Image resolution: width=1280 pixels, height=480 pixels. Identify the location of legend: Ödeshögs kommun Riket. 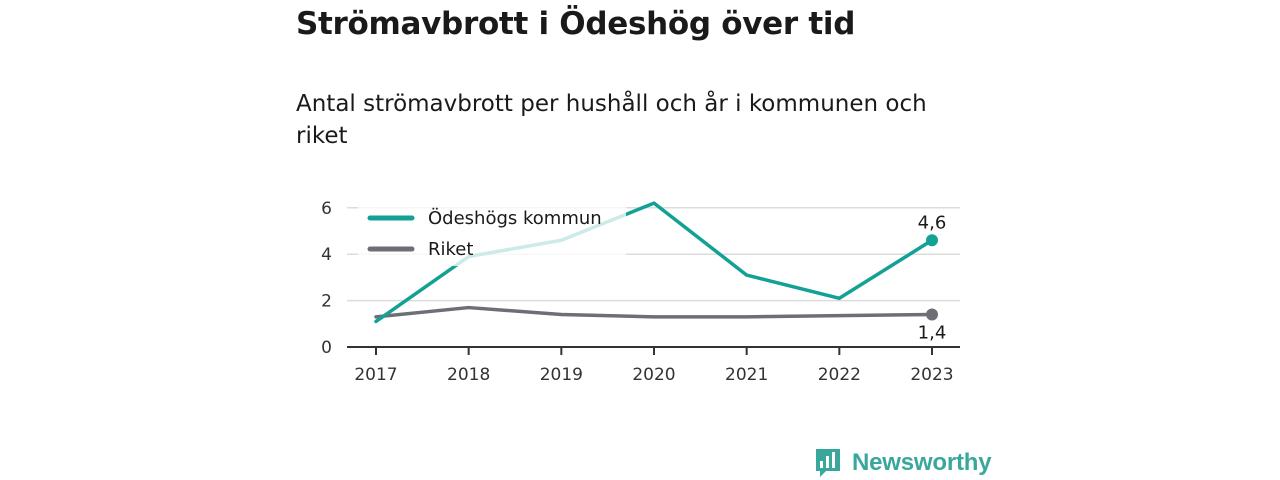
(492, 231).